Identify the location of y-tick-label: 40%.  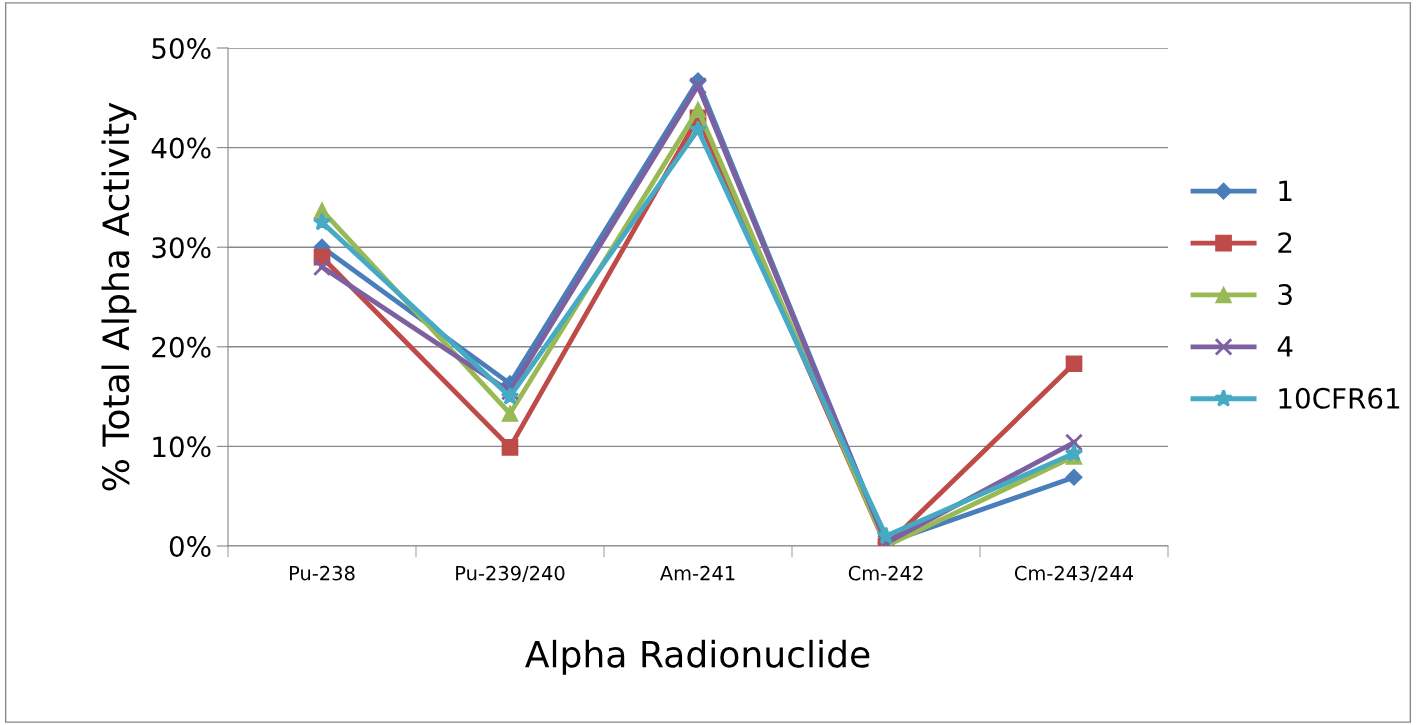
(181, 148).